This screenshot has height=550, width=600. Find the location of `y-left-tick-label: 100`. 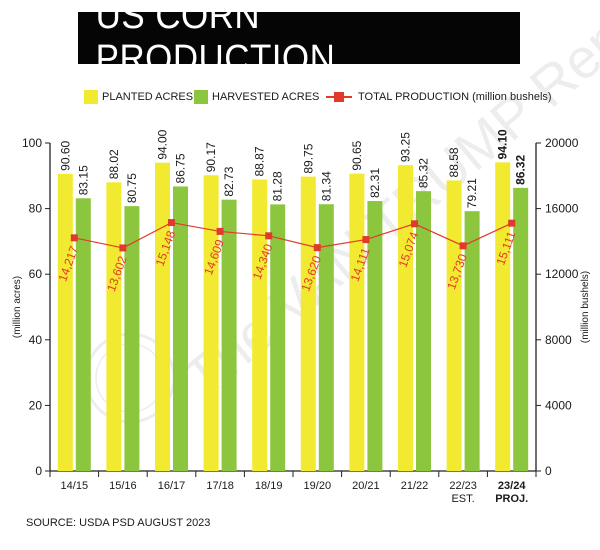

y-left-tick-label: 100 is located at coordinates (32, 143).